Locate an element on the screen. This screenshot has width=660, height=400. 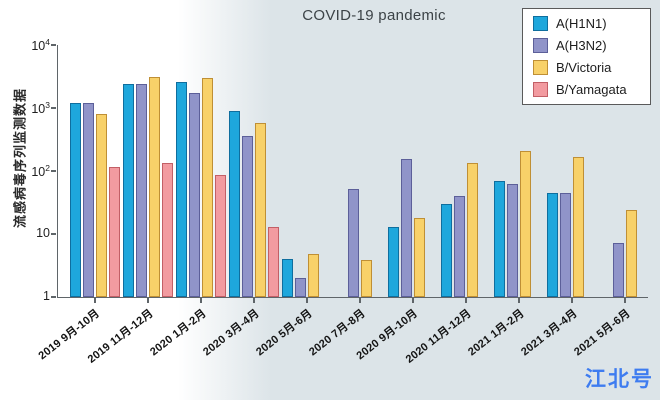
legend-item: A(H3N2) is located at coordinates (591, 46).